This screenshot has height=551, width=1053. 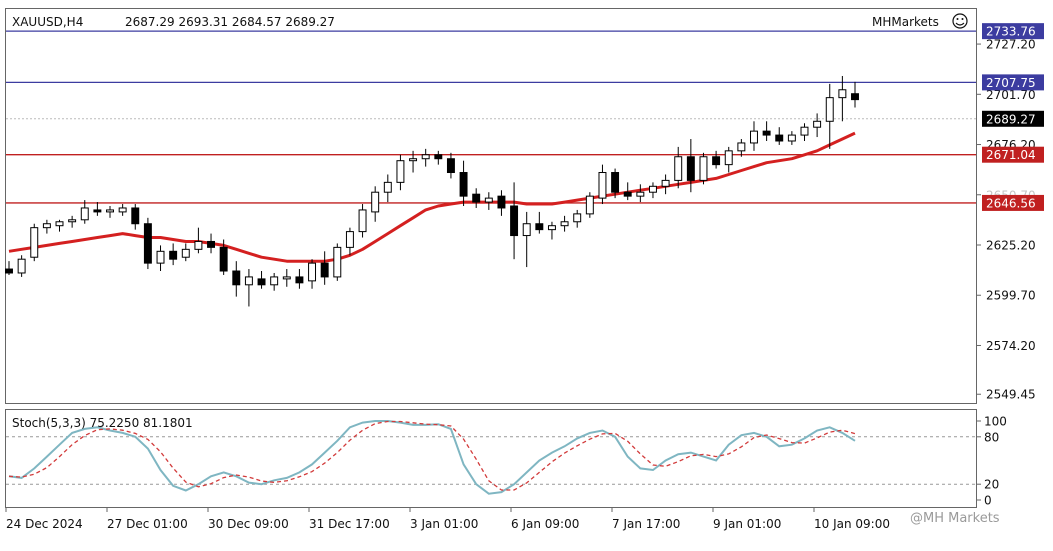 What do you see at coordinates (1011, 203) in the screenshot?
I see `level-label-4: 2646.56` at bounding box center [1011, 203].